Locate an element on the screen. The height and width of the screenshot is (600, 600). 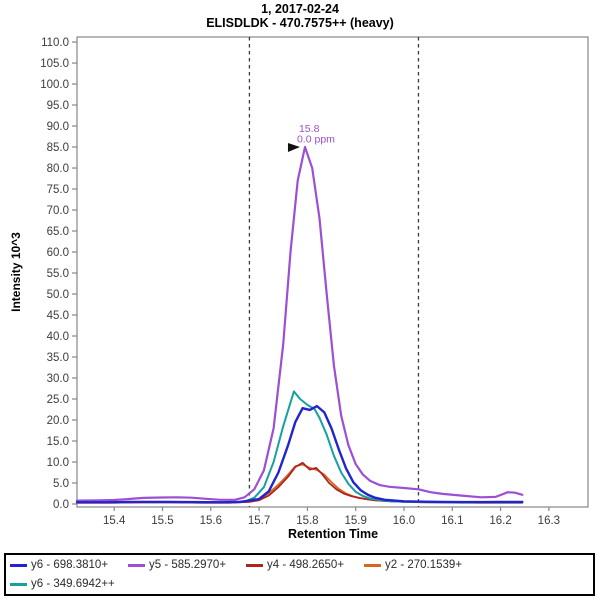
chart-title-peptide: ELISDLDK - 470.7575++ (heavy) is located at coordinates (300, 22).